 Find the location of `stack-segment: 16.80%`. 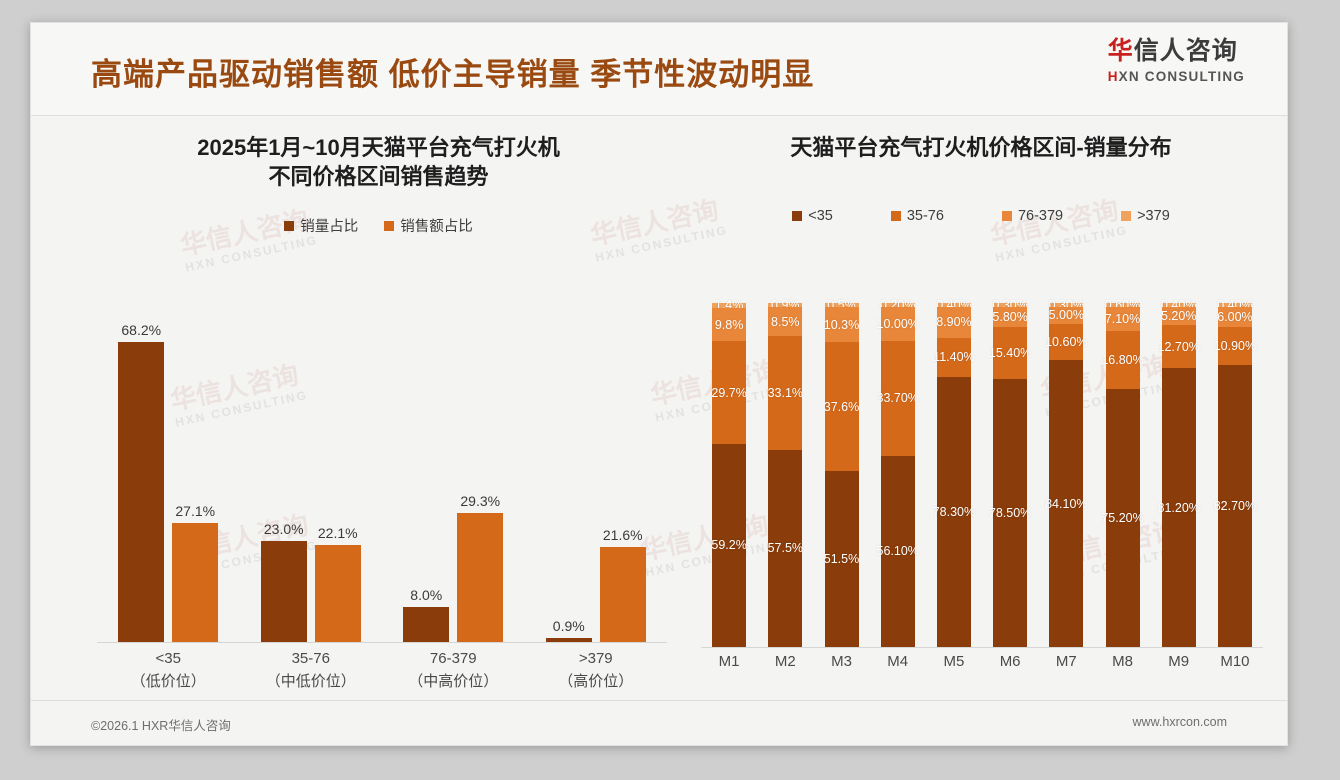

stack-segment: 16.80% is located at coordinates (1122, 360).